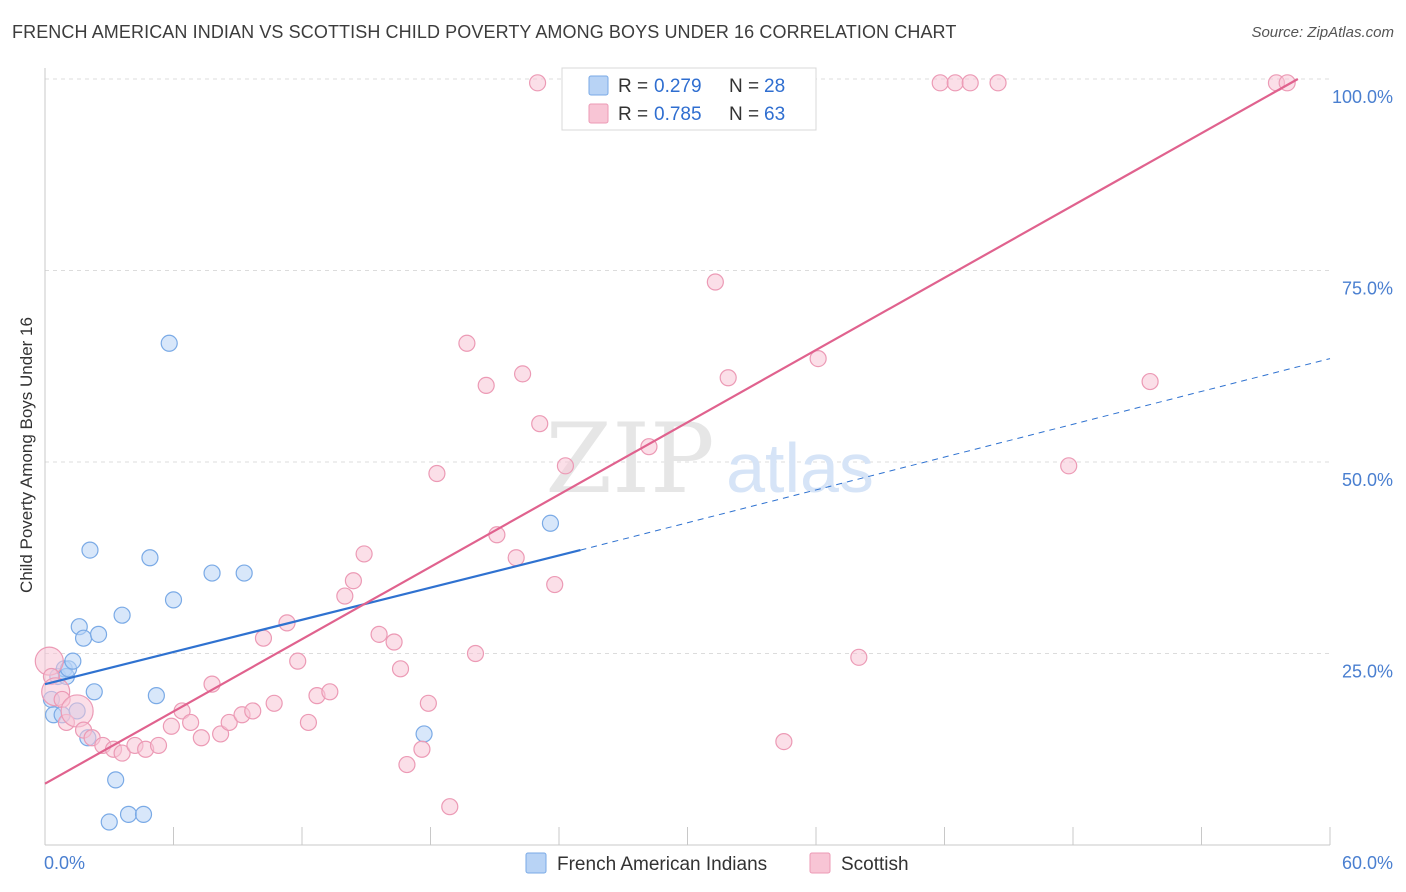 This screenshot has width=1406, height=892. I want to click on watermark-zip: ZIP, so click(629, 459).